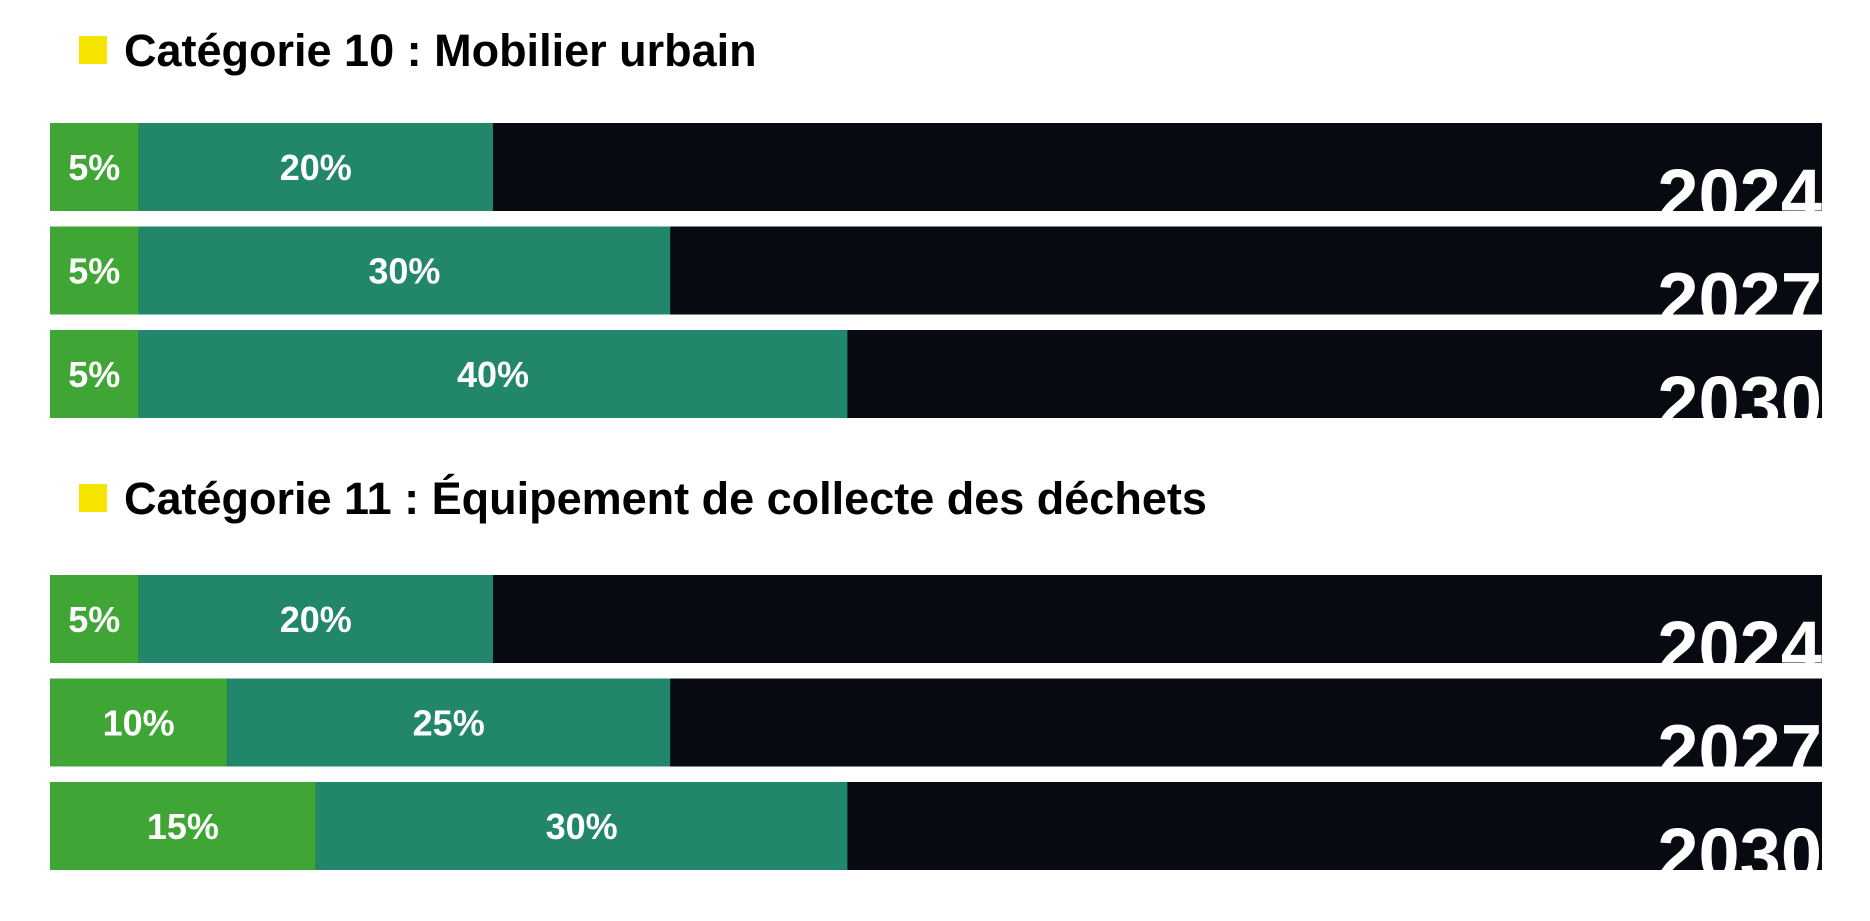 The height and width of the screenshot is (921, 1870). What do you see at coordinates (936, 839) in the screenshot?
I see `bar-row: 15% 30% 2030` at bounding box center [936, 839].